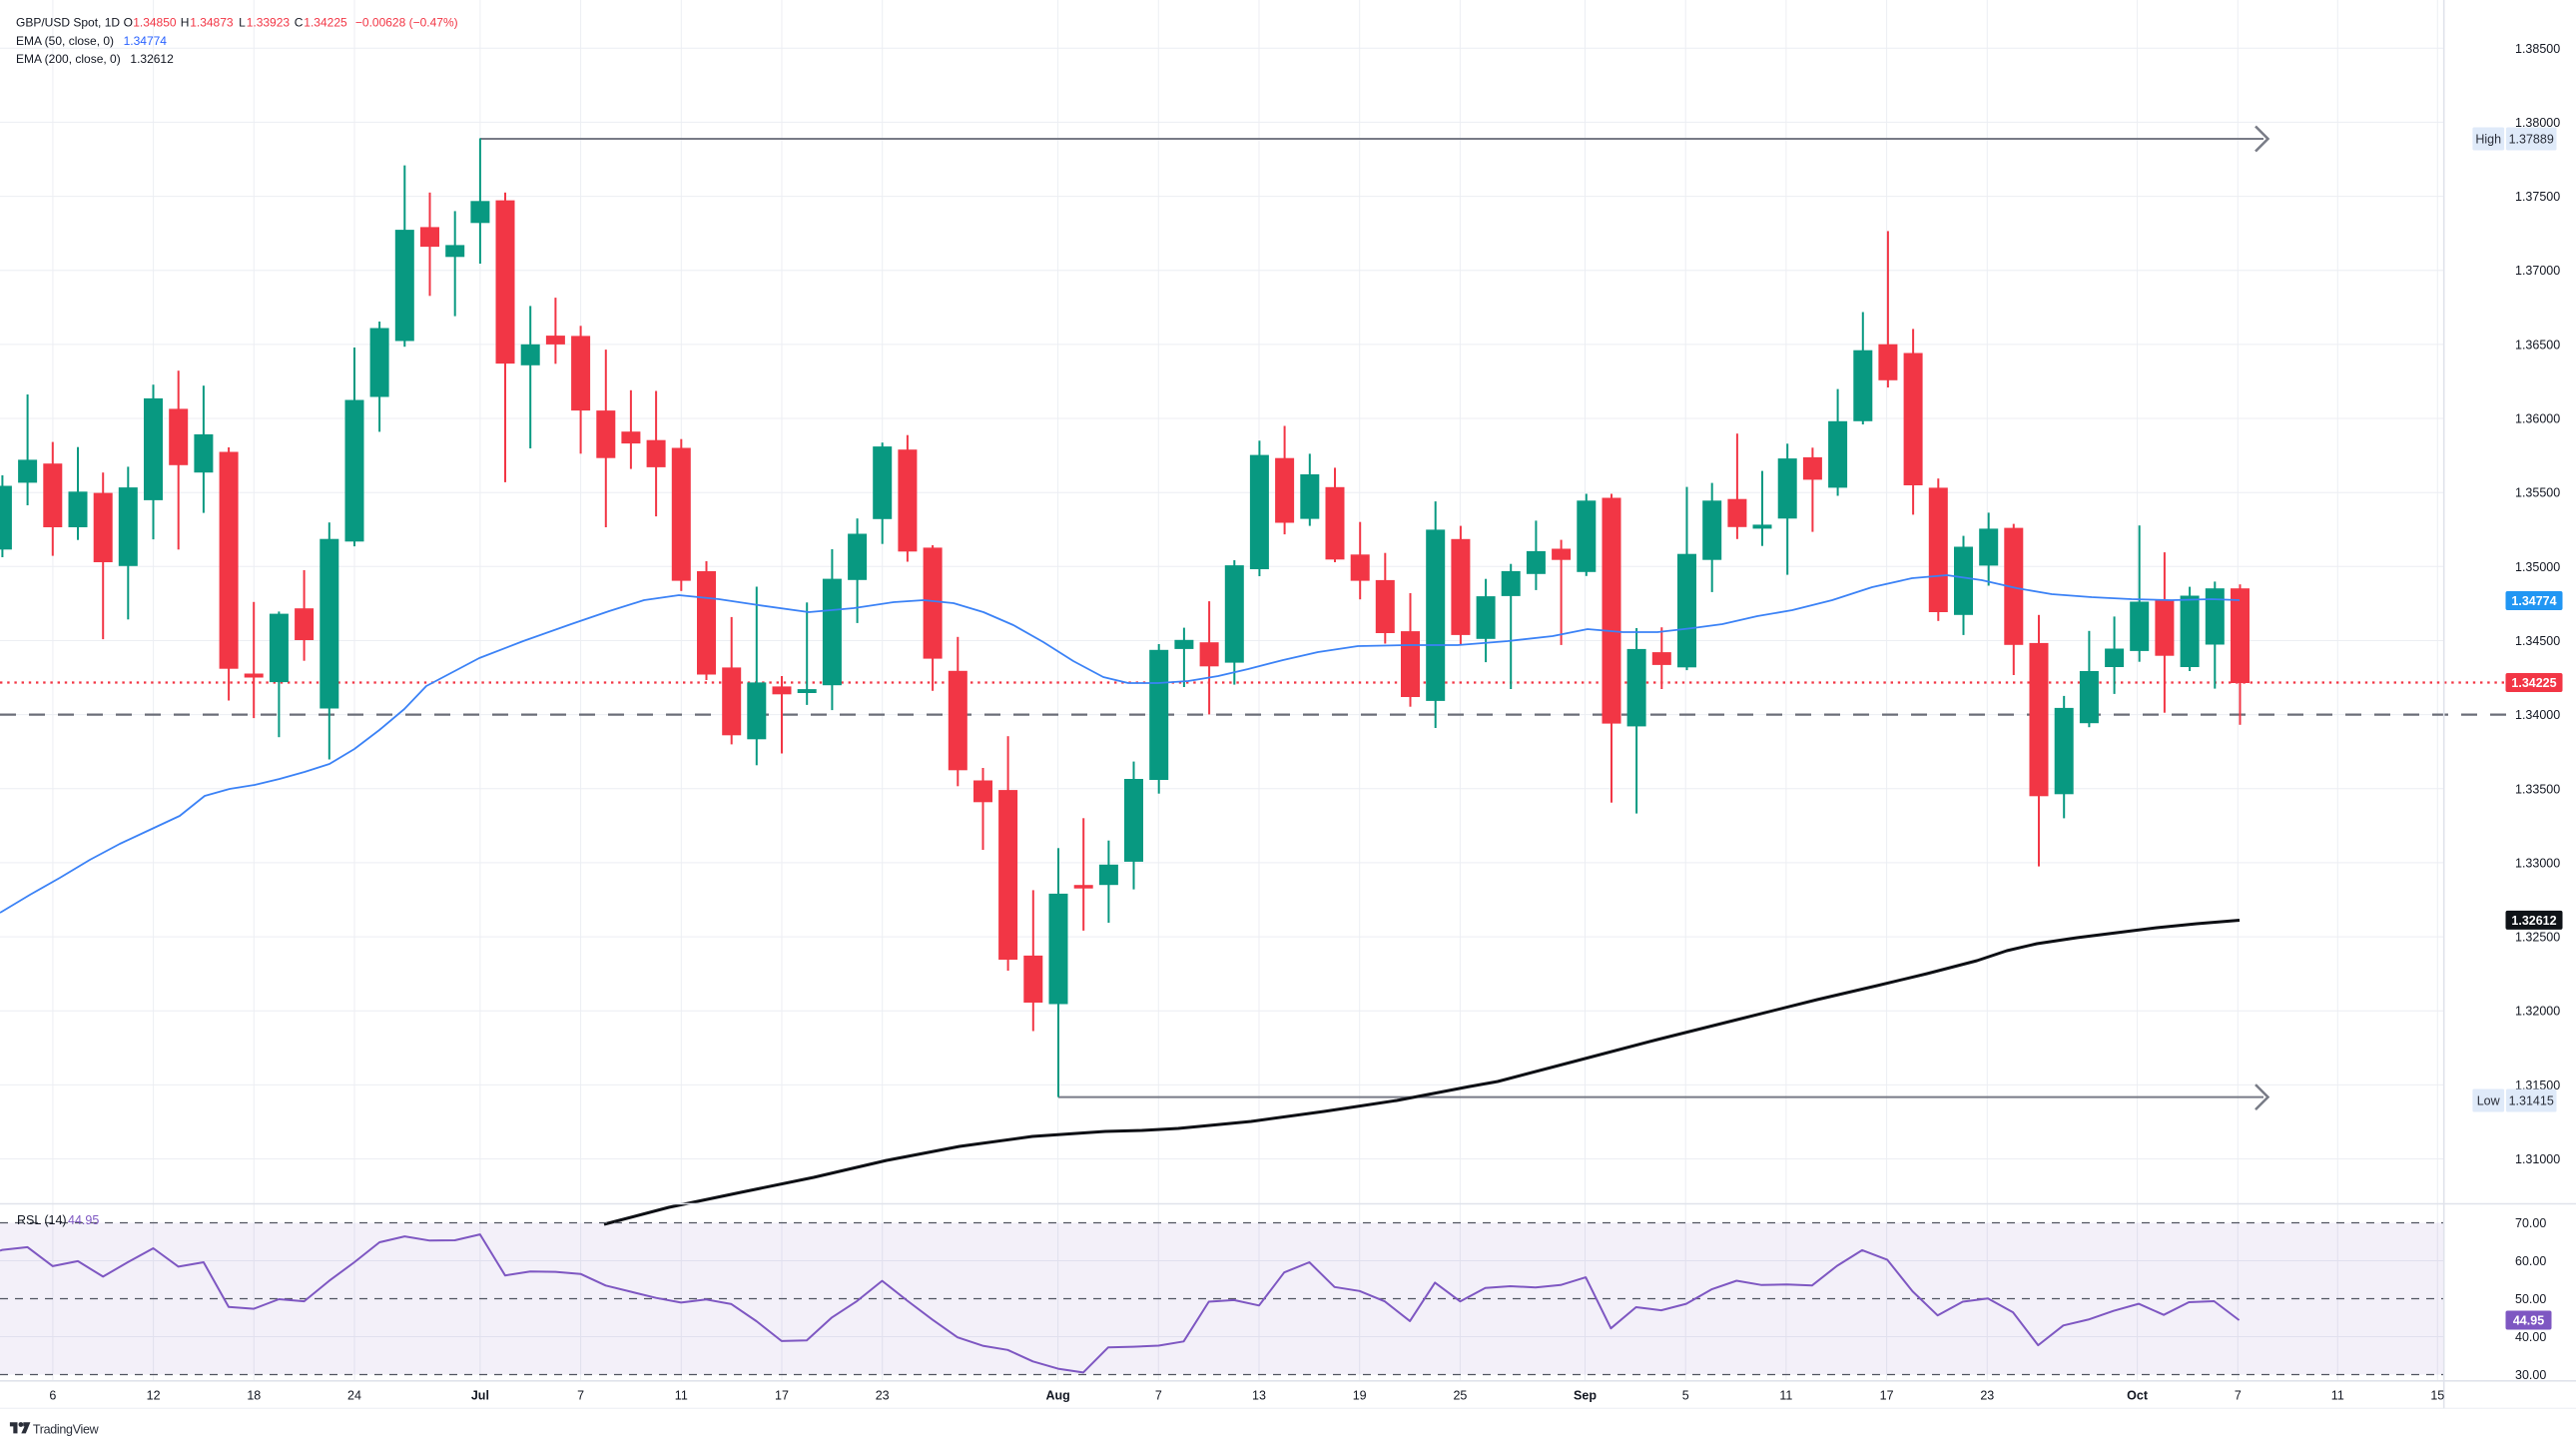 This screenshot has height=1444, width=2576. What do you see at coordinates (128, 23) in the screenshot?
I see `svg-text: O` at bounding box center [128, 23].